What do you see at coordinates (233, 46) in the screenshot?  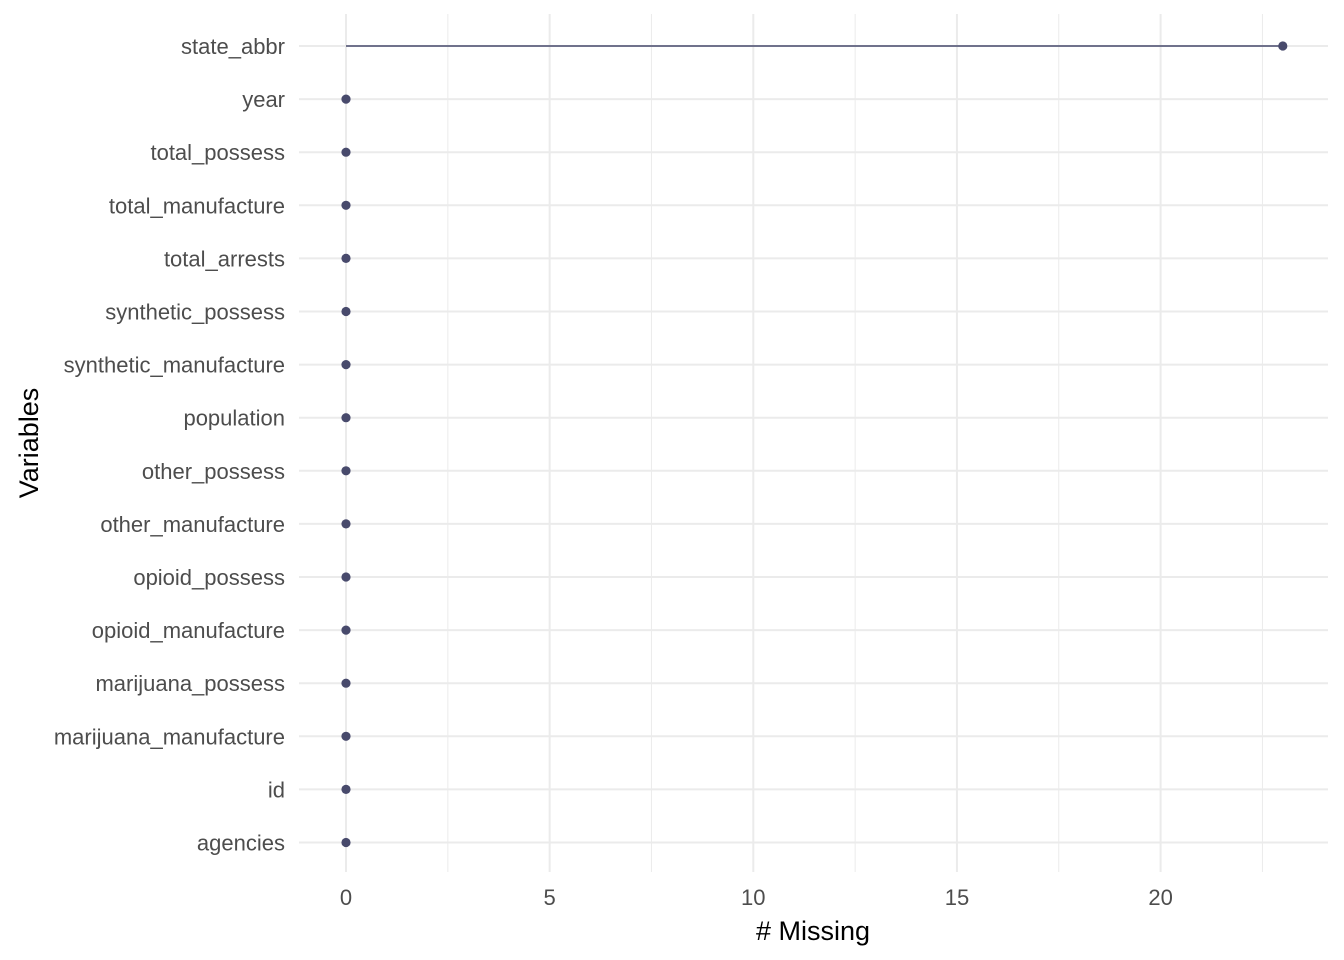 I see `category-label: state_abbr` at bounding box center [233, 46].